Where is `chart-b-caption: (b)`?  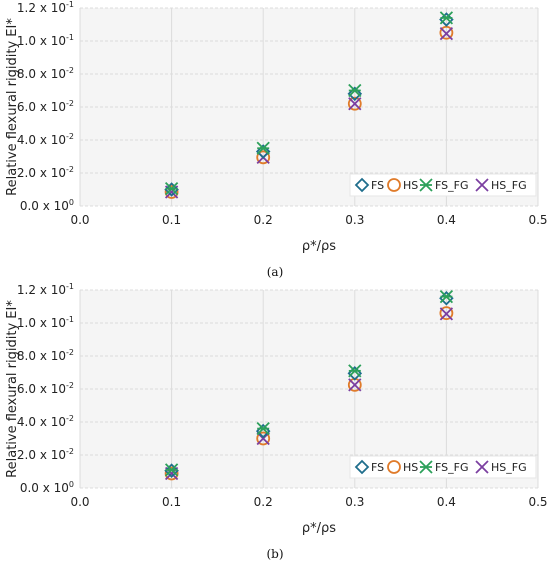
chart-b-caption: (b) is located at coordinates (275, 554).